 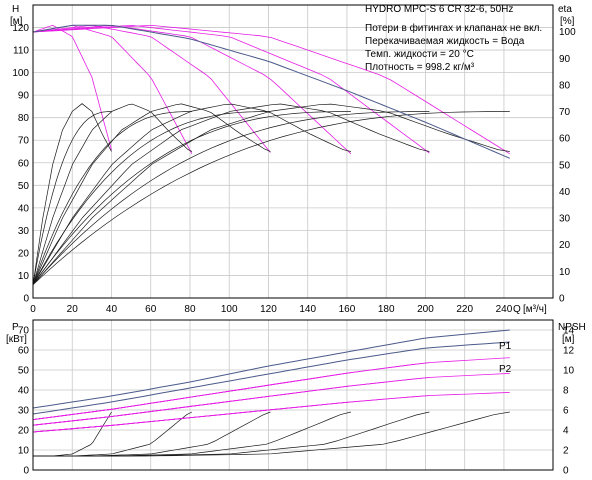 What do you see at coordinates (565, 272) in the screenshot?
I see `eta-tick-10: 10` at bounding box center [565, 272].